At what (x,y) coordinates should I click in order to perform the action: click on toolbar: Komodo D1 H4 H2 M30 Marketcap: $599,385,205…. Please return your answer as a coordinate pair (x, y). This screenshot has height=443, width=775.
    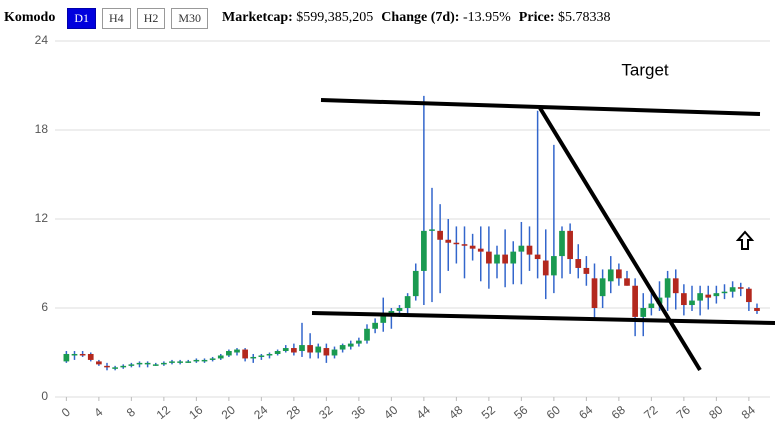
    Looking at the image, I should click on (387, 18).